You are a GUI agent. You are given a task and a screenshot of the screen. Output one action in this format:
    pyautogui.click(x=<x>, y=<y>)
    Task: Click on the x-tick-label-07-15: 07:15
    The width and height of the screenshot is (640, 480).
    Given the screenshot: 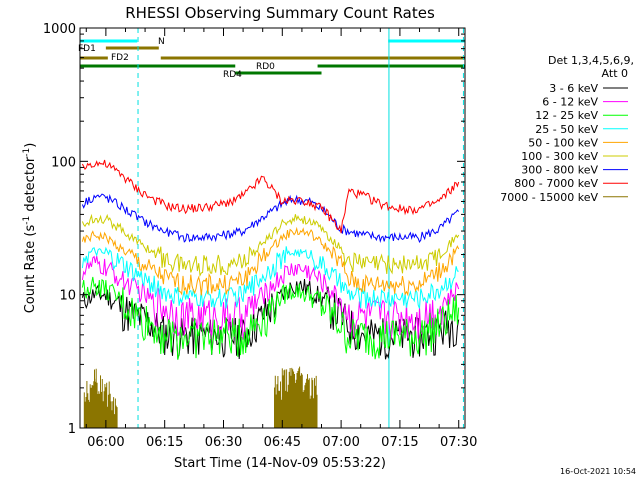 What is the action you would take?
    pyautogui.click(x=399, y=442)
    